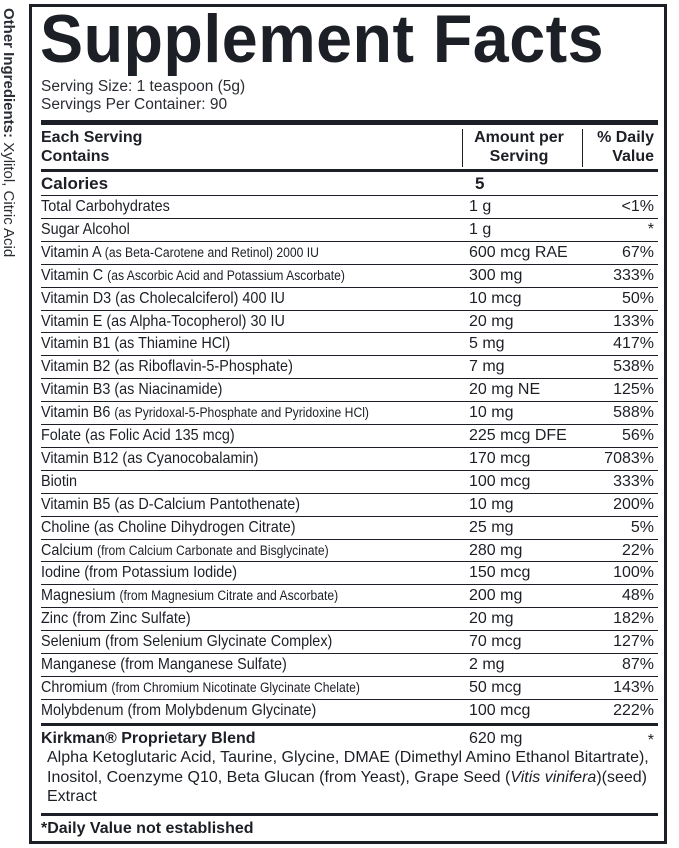 This screenshot has height=848, width=679. Describe the element at coordinates (59, 481) in the screenshot. I see `nutrient-name: Biotin` at that location.